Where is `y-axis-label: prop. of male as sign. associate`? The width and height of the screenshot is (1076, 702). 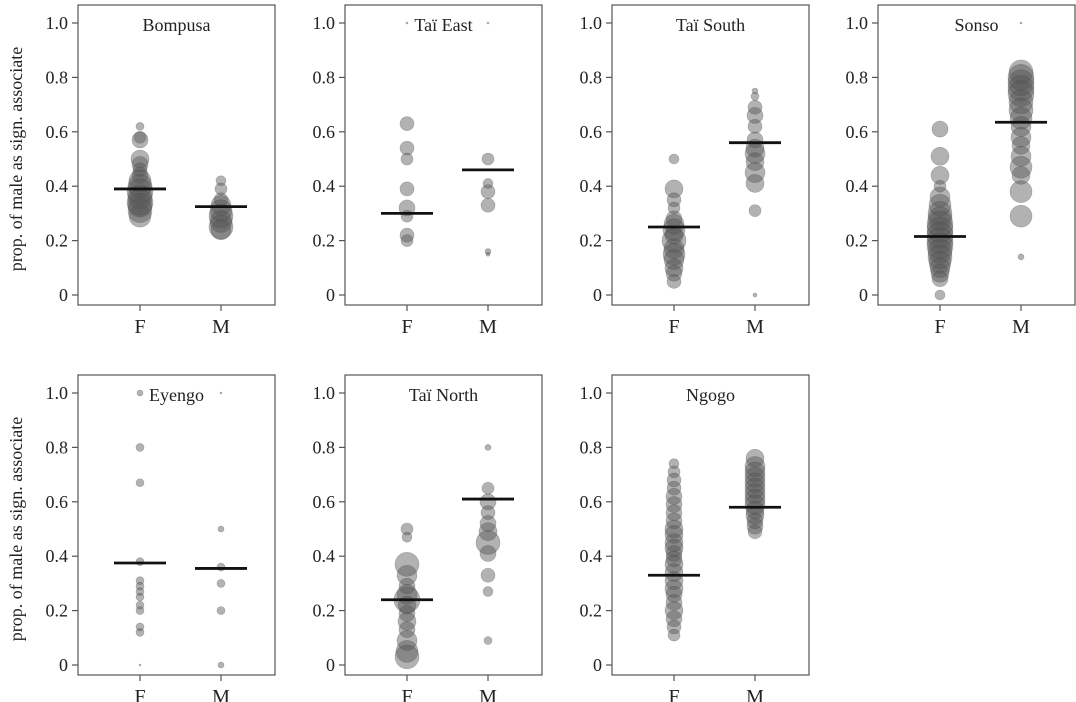
y-axis-label: prop. of male as sign. associate is located at coordinates (16, 529).